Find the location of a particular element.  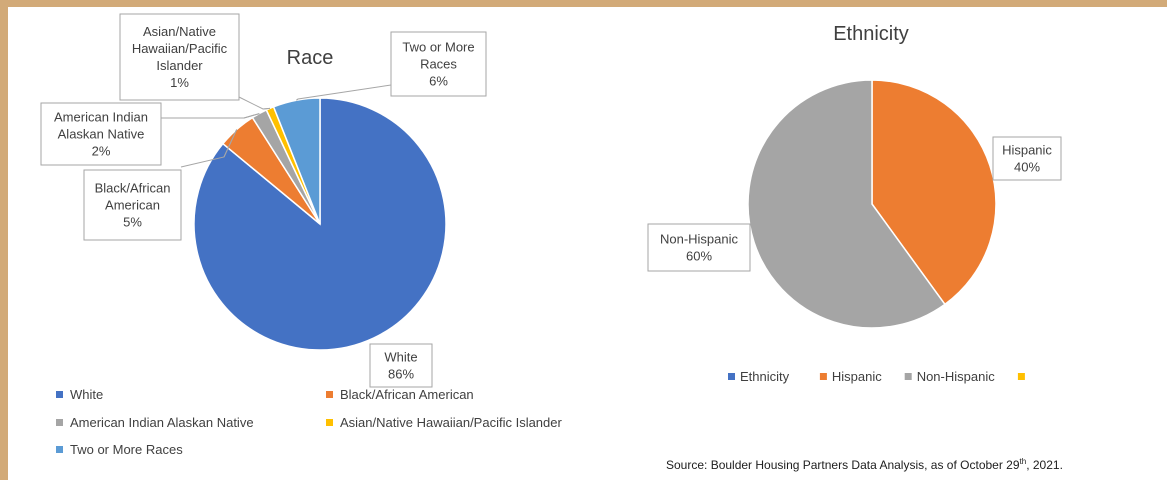

ethnicity-legend-label: Ethnicity is located at coordinates (765, 376).